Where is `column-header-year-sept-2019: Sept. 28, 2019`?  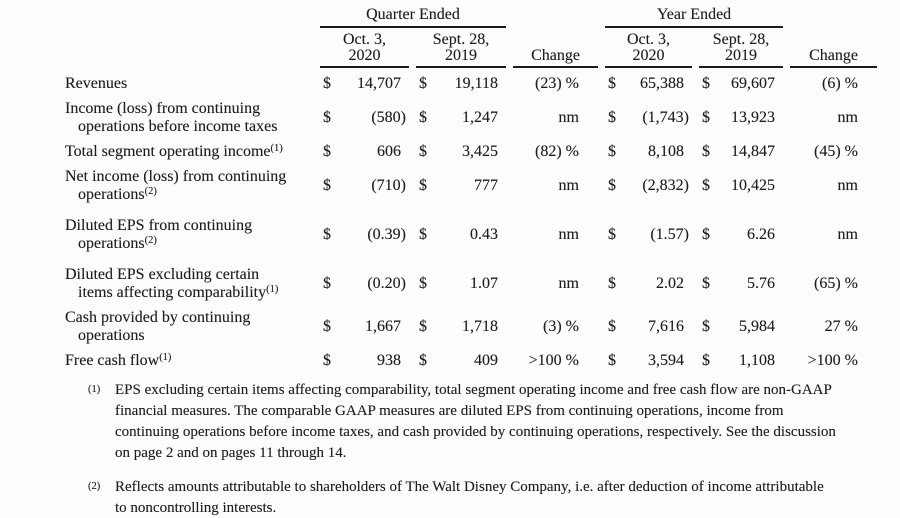 column-header-year-sept-2019: Sept. 28, 2019 is located at coordinates (741, 50).